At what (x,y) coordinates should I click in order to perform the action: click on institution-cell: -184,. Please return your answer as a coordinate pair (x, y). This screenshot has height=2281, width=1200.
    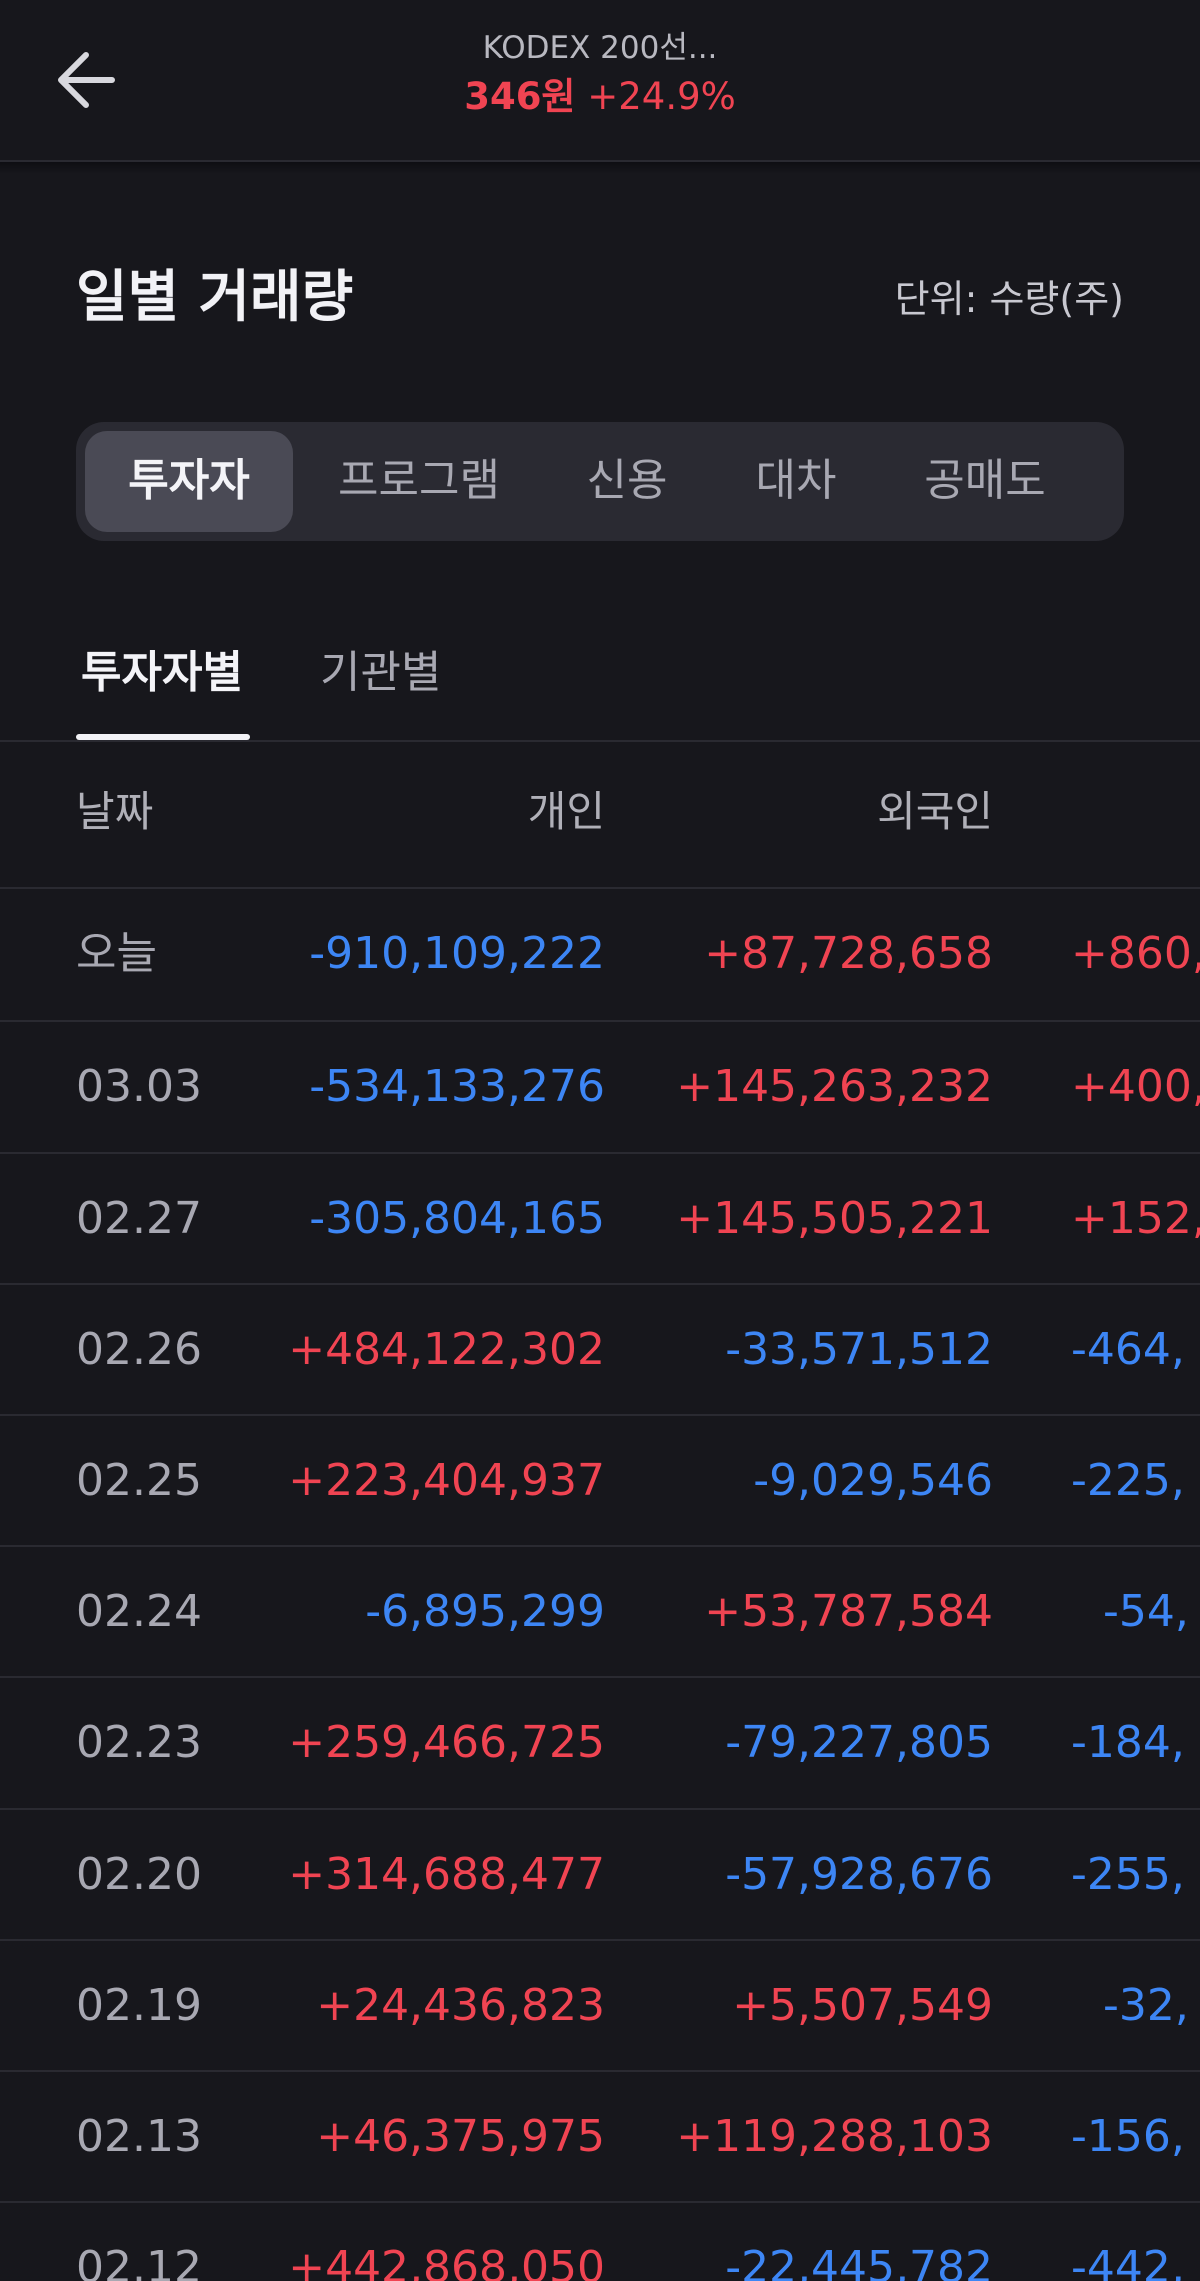
    Looking at the image, I should click on (1128, 1742).